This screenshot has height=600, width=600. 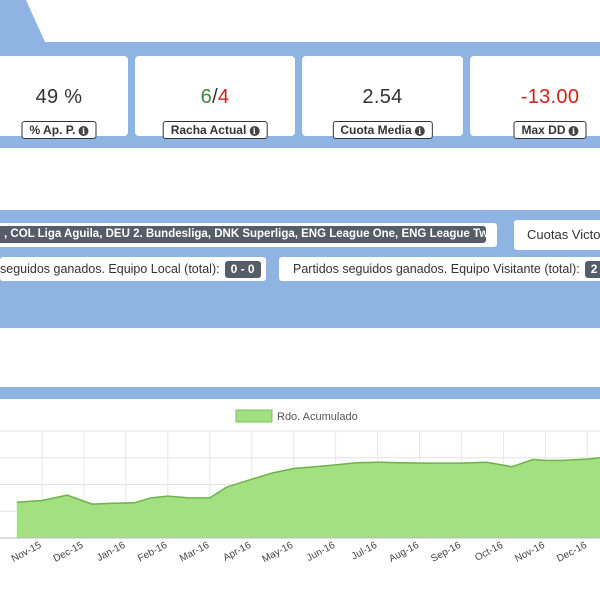 I want to click on stat-card-odds: 2.54 Cuota Media i, so click(x=382, y=97).